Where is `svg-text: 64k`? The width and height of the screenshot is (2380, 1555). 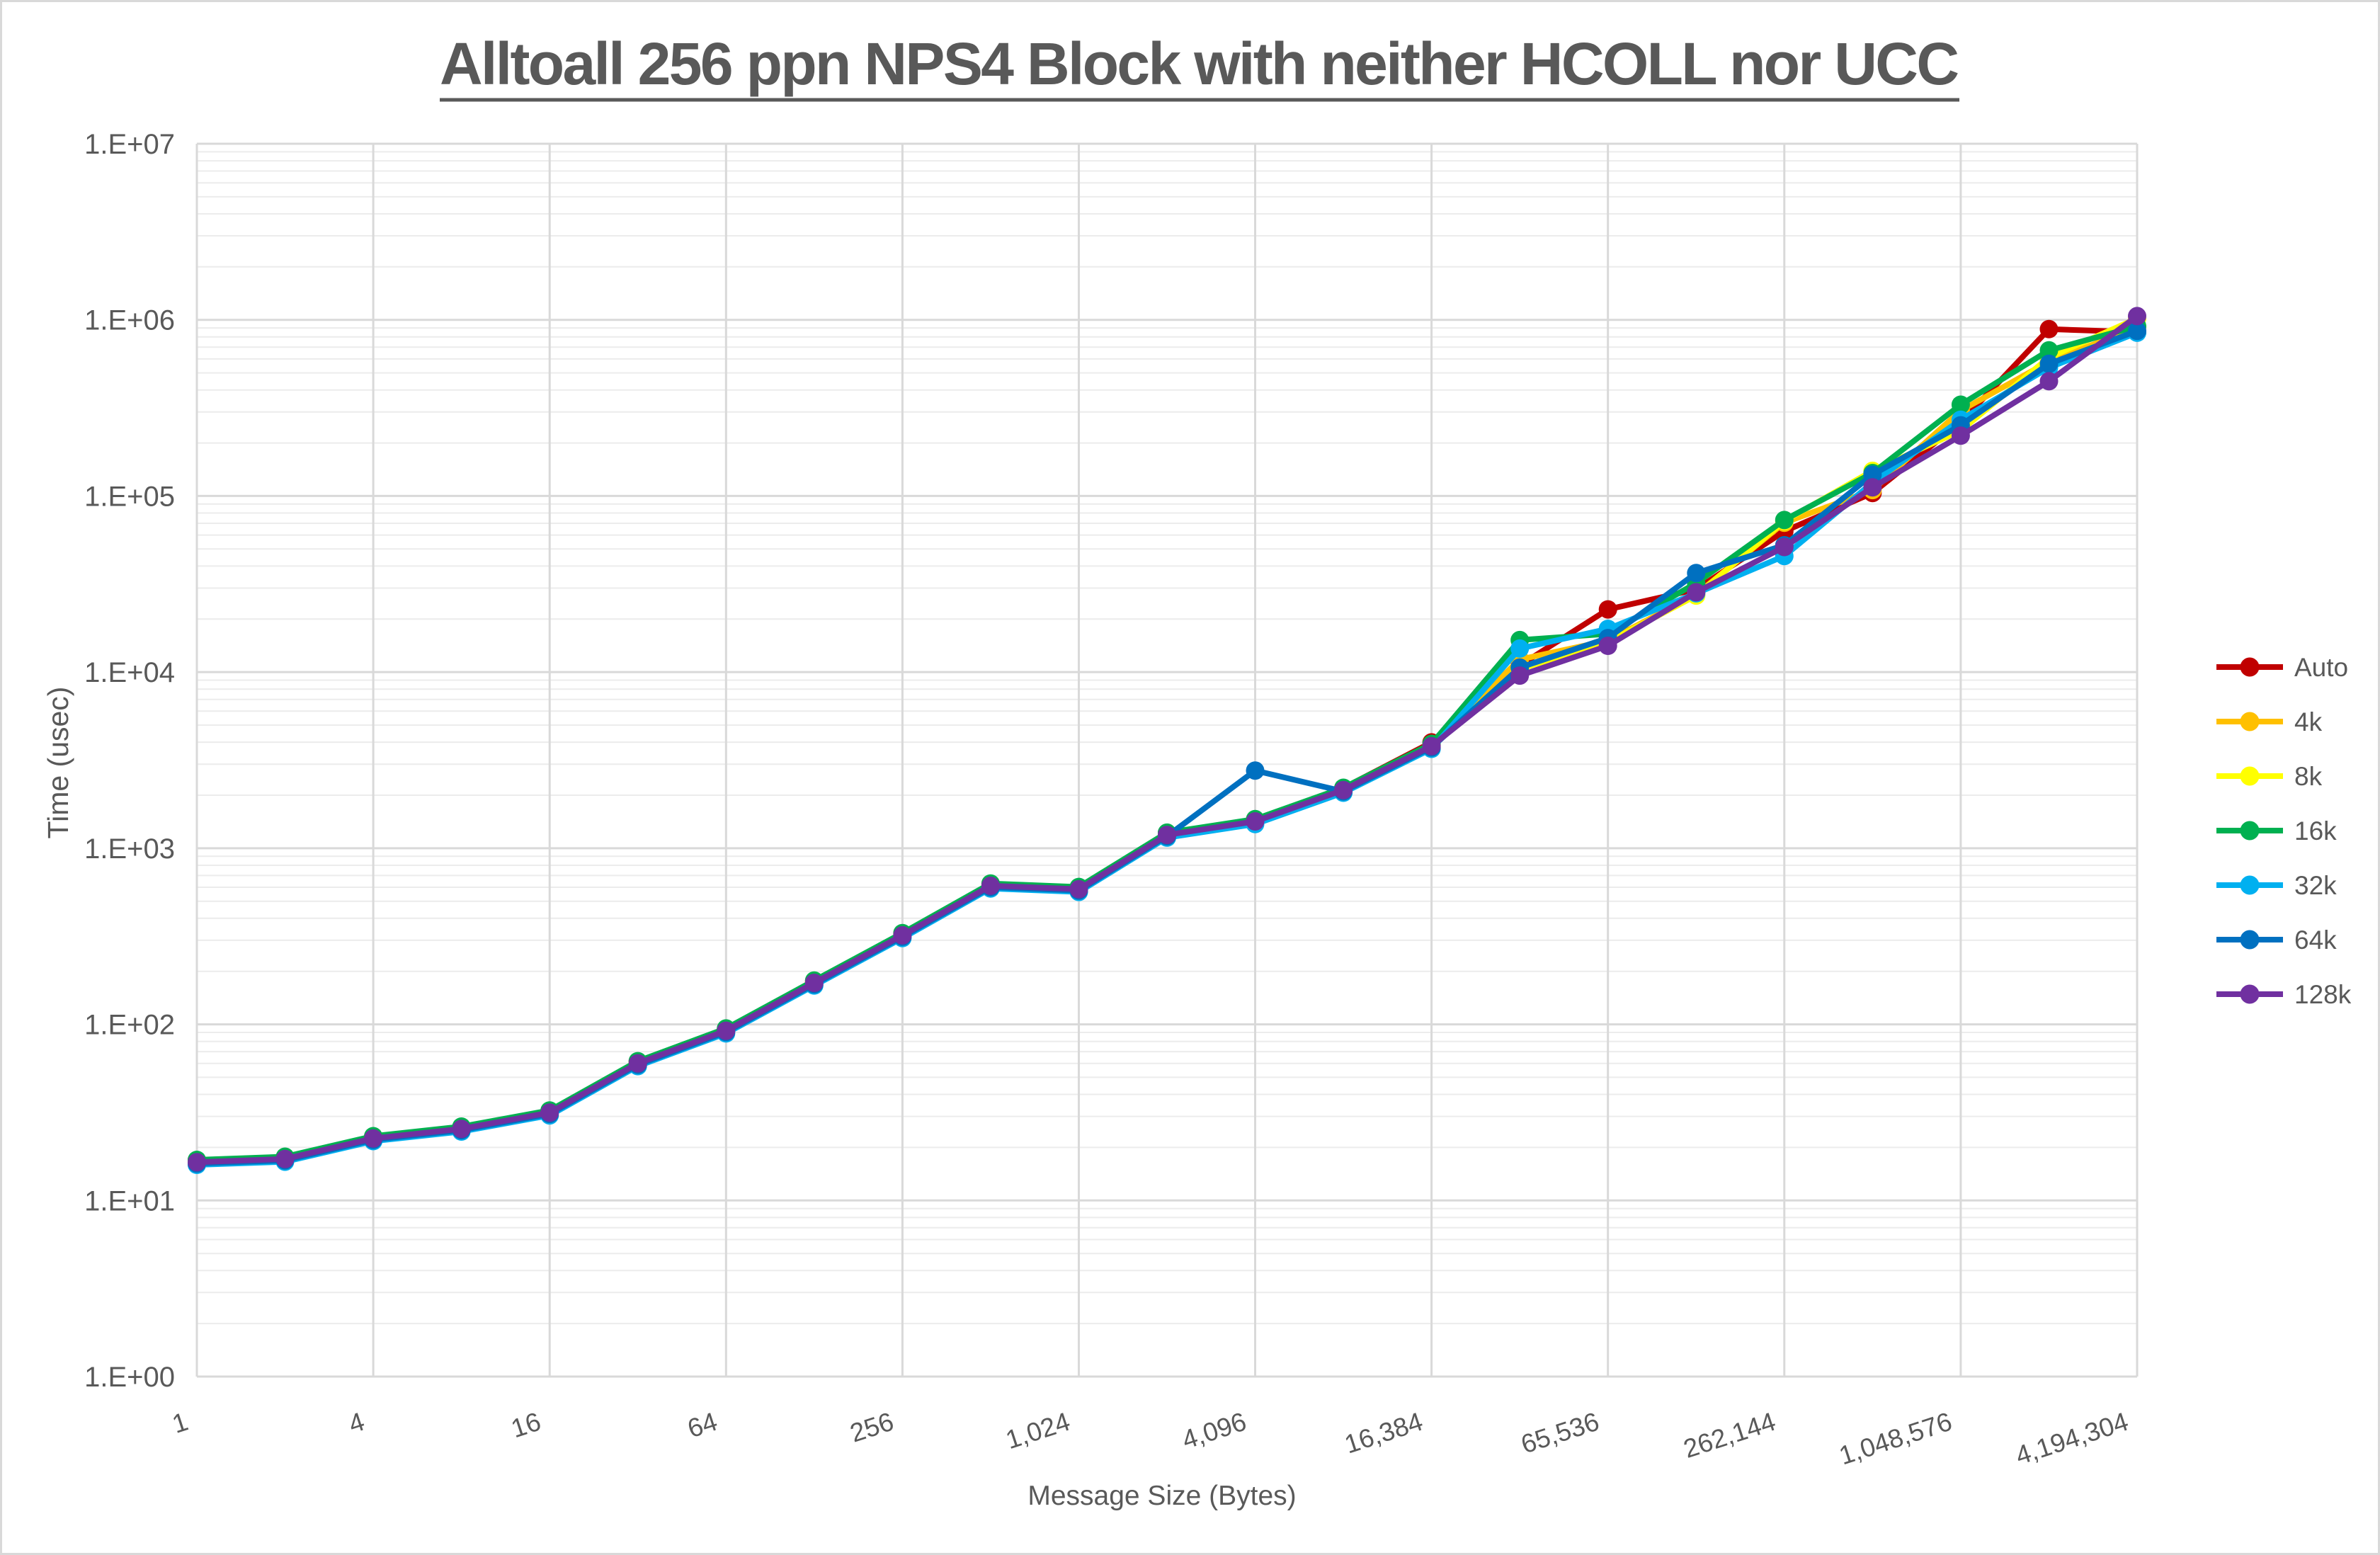
svg-text: 64k is located at coordinates (2315, 940).